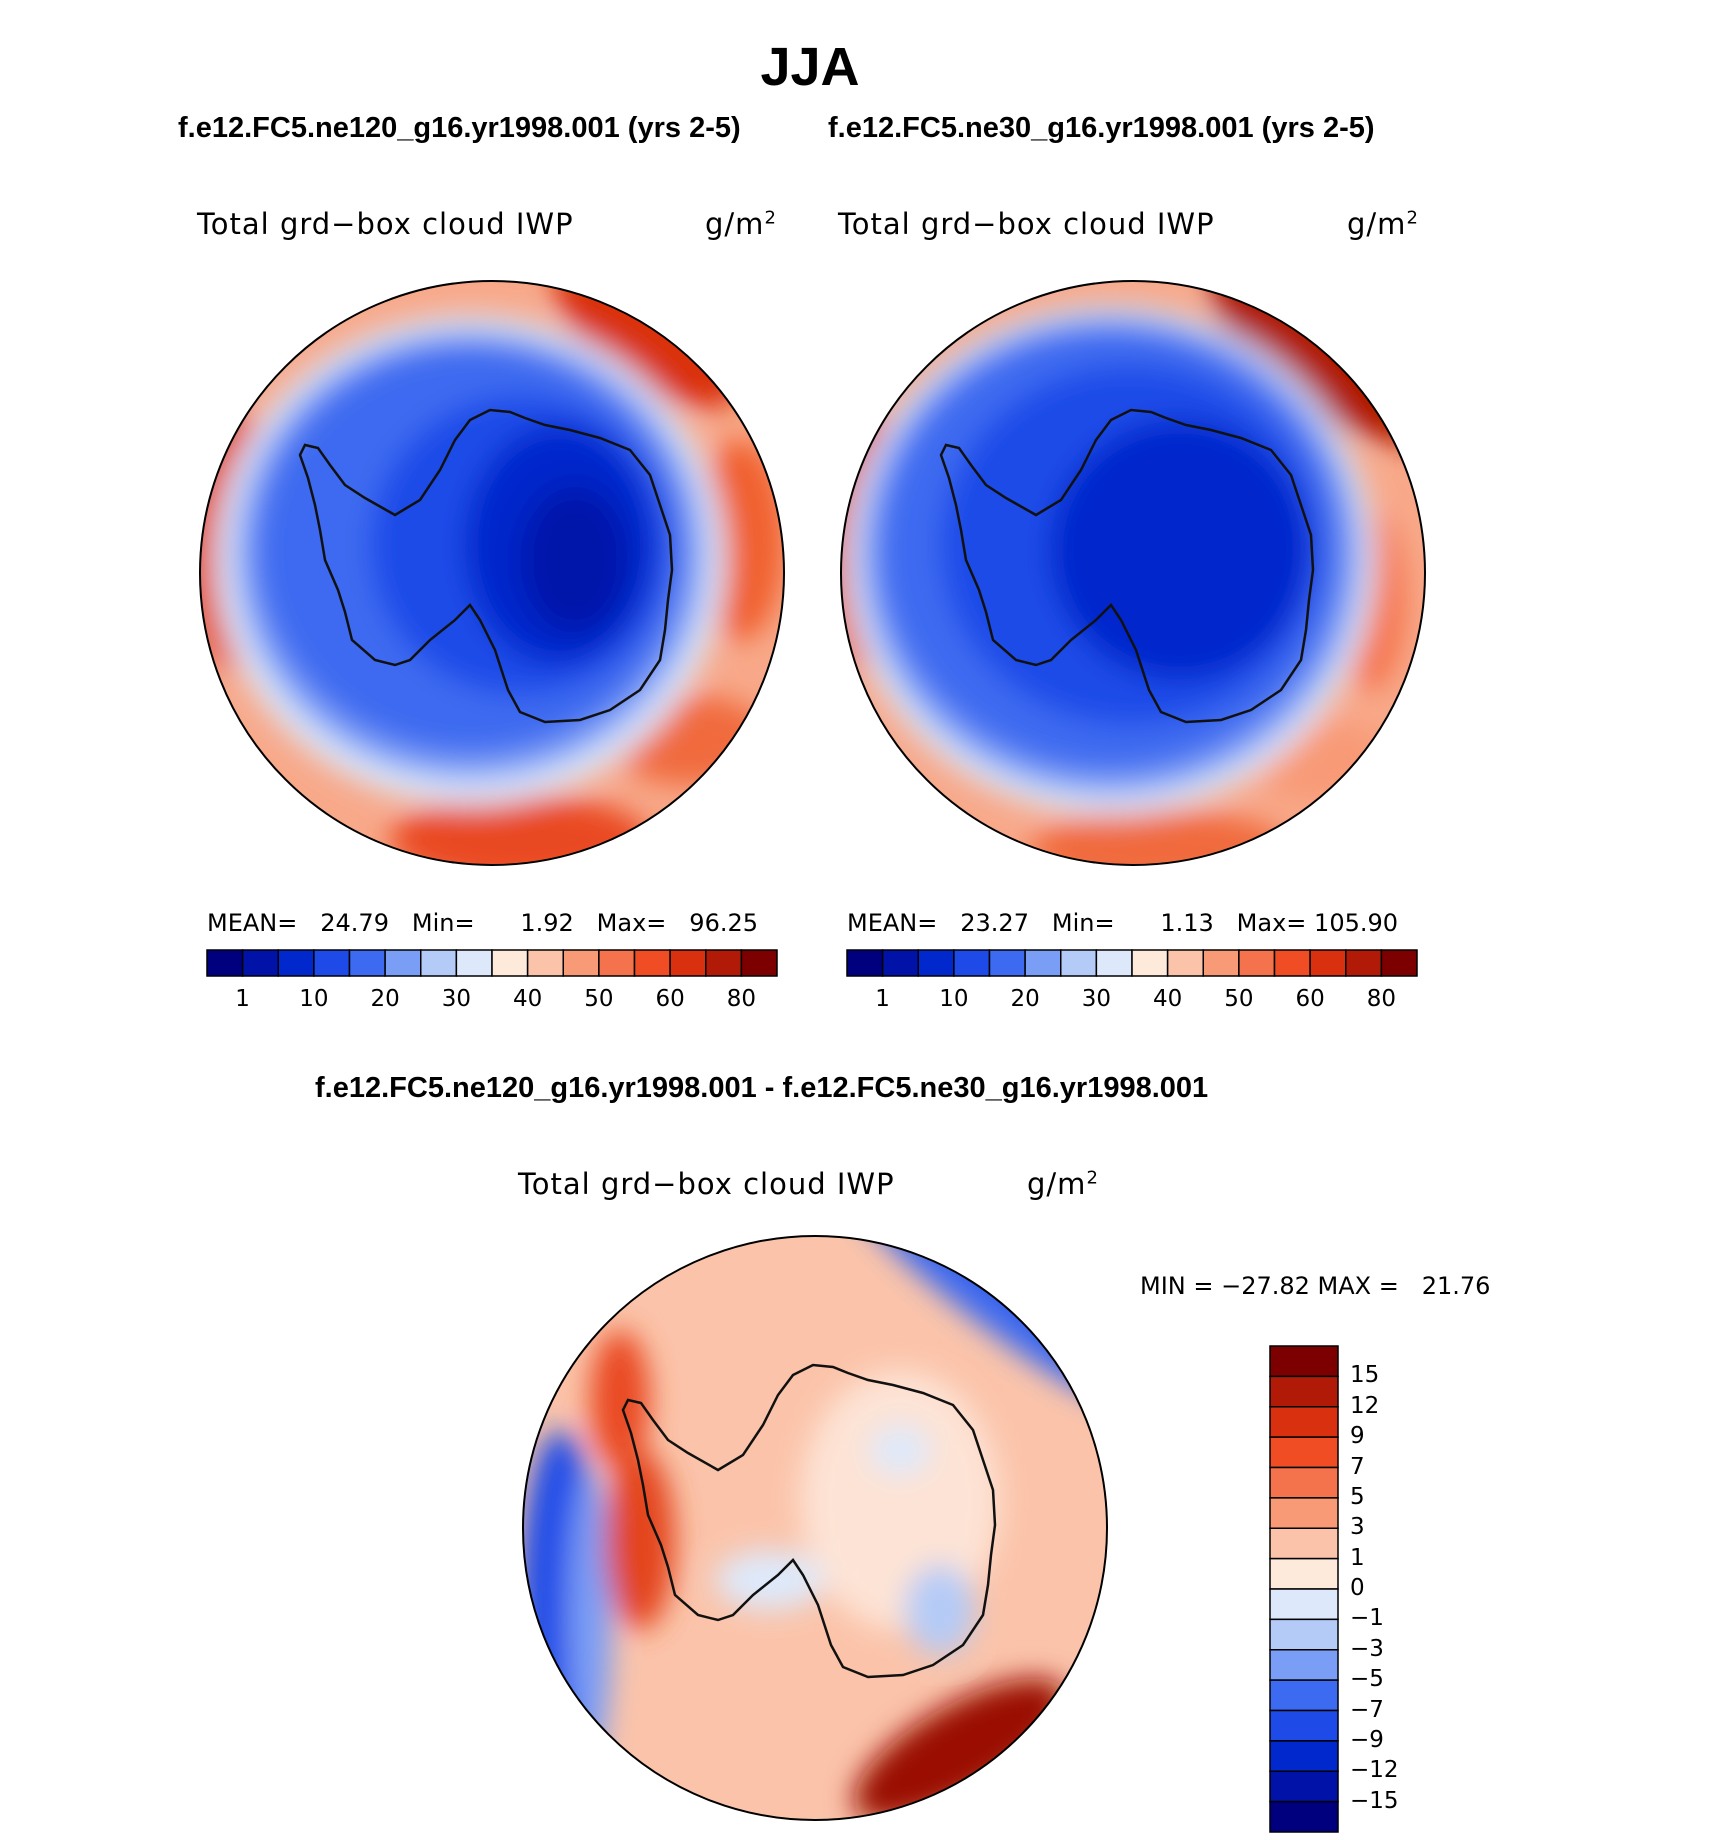 This screenshot has height=1840, width=1710. What do you see at coordinates (459, 128) in the screenshot?
I see `case-label-left: f.e12.FC5.ne120_g16.yr1998.001 (yrs 2-5)` at bounding box center [459, 128].